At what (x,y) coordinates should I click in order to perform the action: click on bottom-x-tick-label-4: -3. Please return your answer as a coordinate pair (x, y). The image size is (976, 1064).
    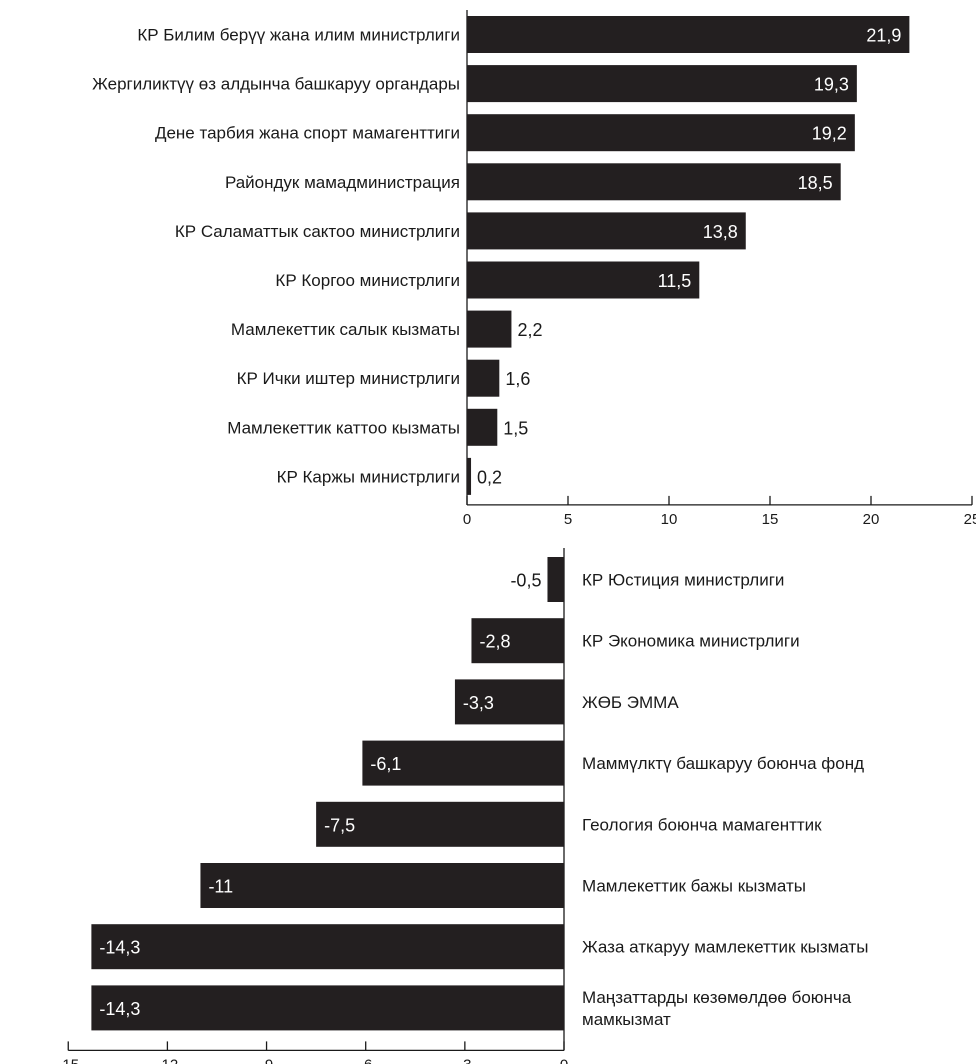
    Looking at the image, I should click on (464, 1060).